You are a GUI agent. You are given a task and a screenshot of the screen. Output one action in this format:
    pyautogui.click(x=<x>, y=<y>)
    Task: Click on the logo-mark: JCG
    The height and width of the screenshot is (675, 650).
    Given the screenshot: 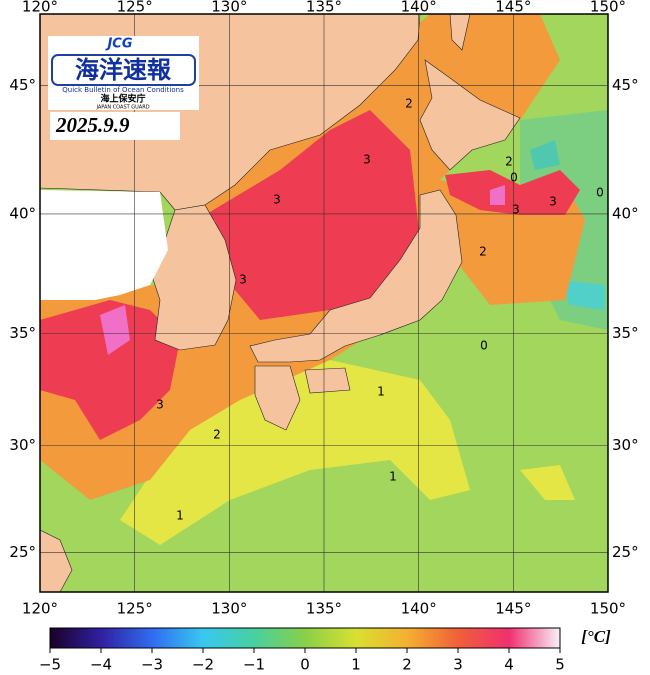 What is the action you would take?
    pyautogui.click(x=118, y=44)
    